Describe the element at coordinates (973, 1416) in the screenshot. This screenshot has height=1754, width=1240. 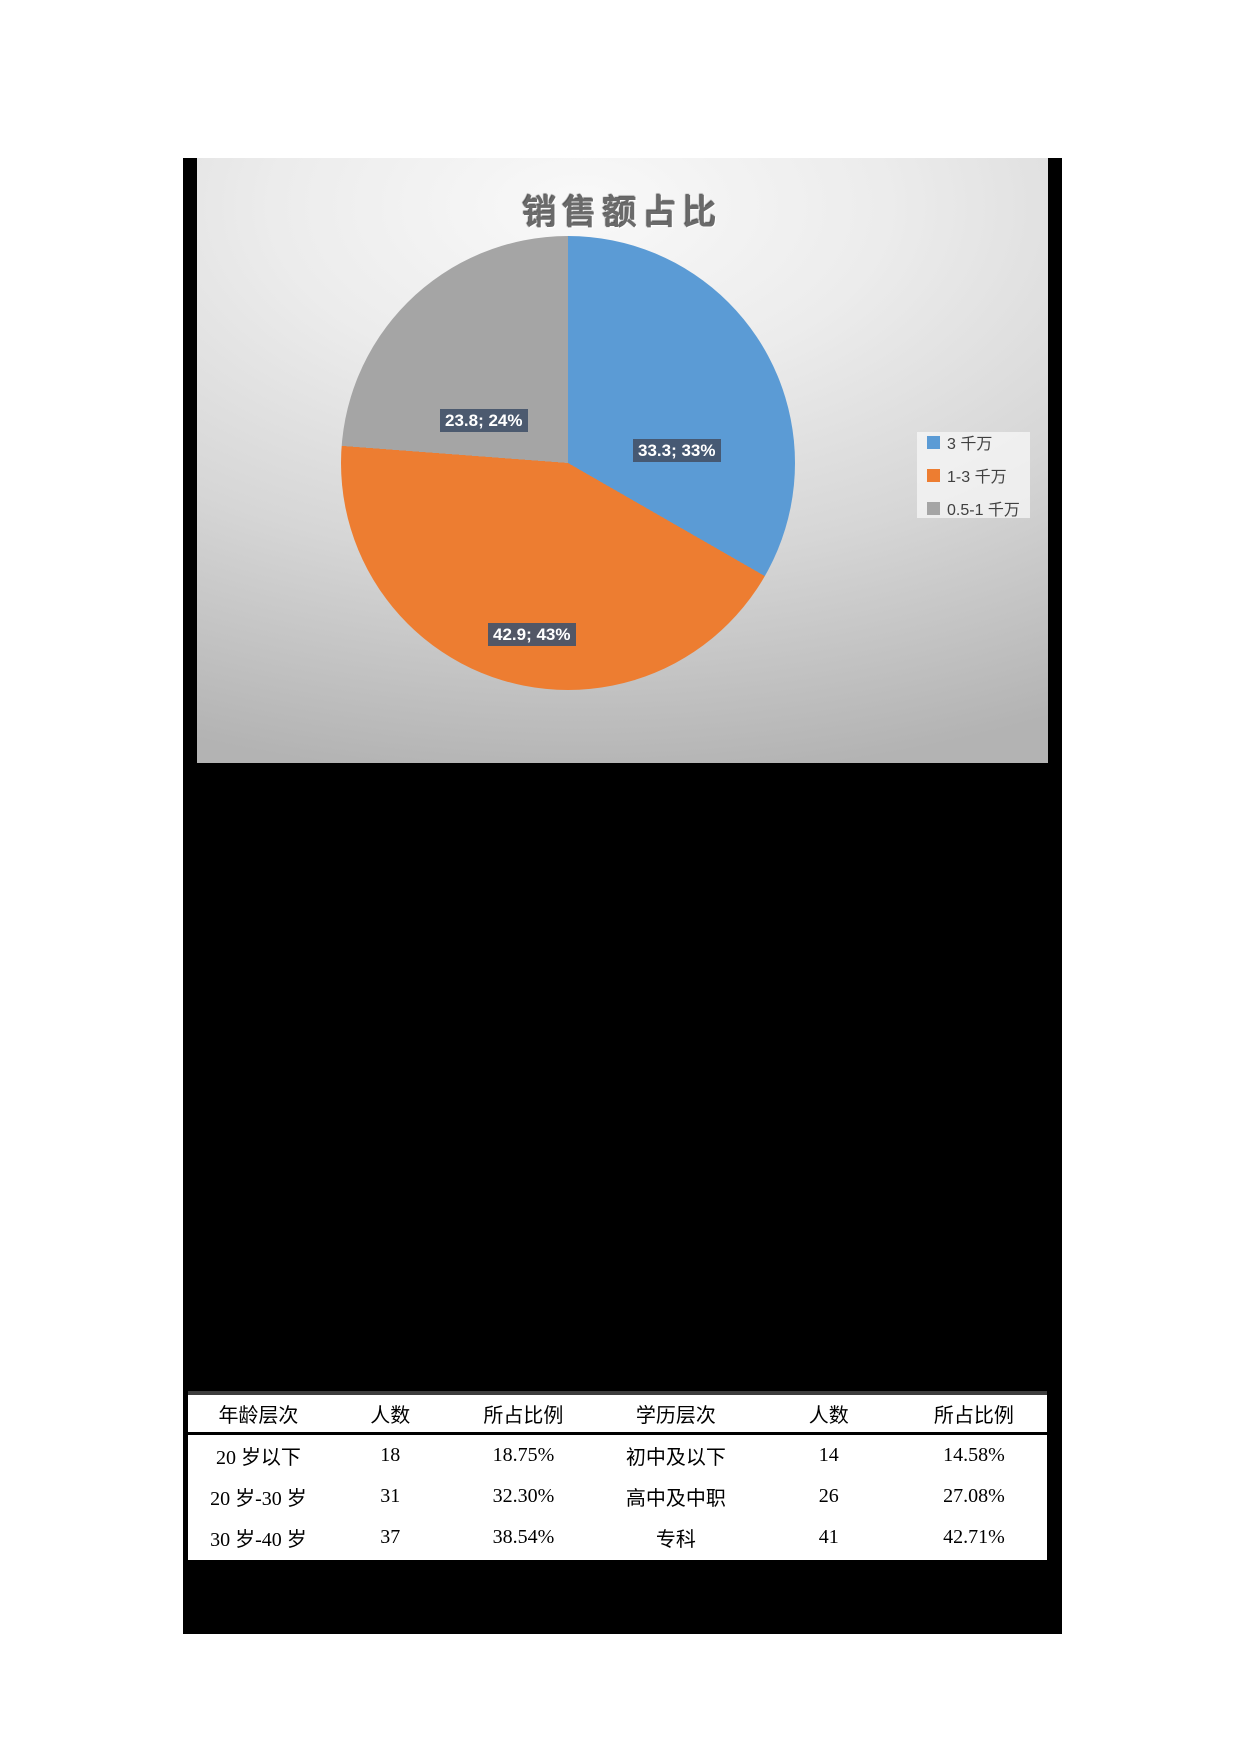
I see `header-cell-ratio-2: 所占比例` at that location.